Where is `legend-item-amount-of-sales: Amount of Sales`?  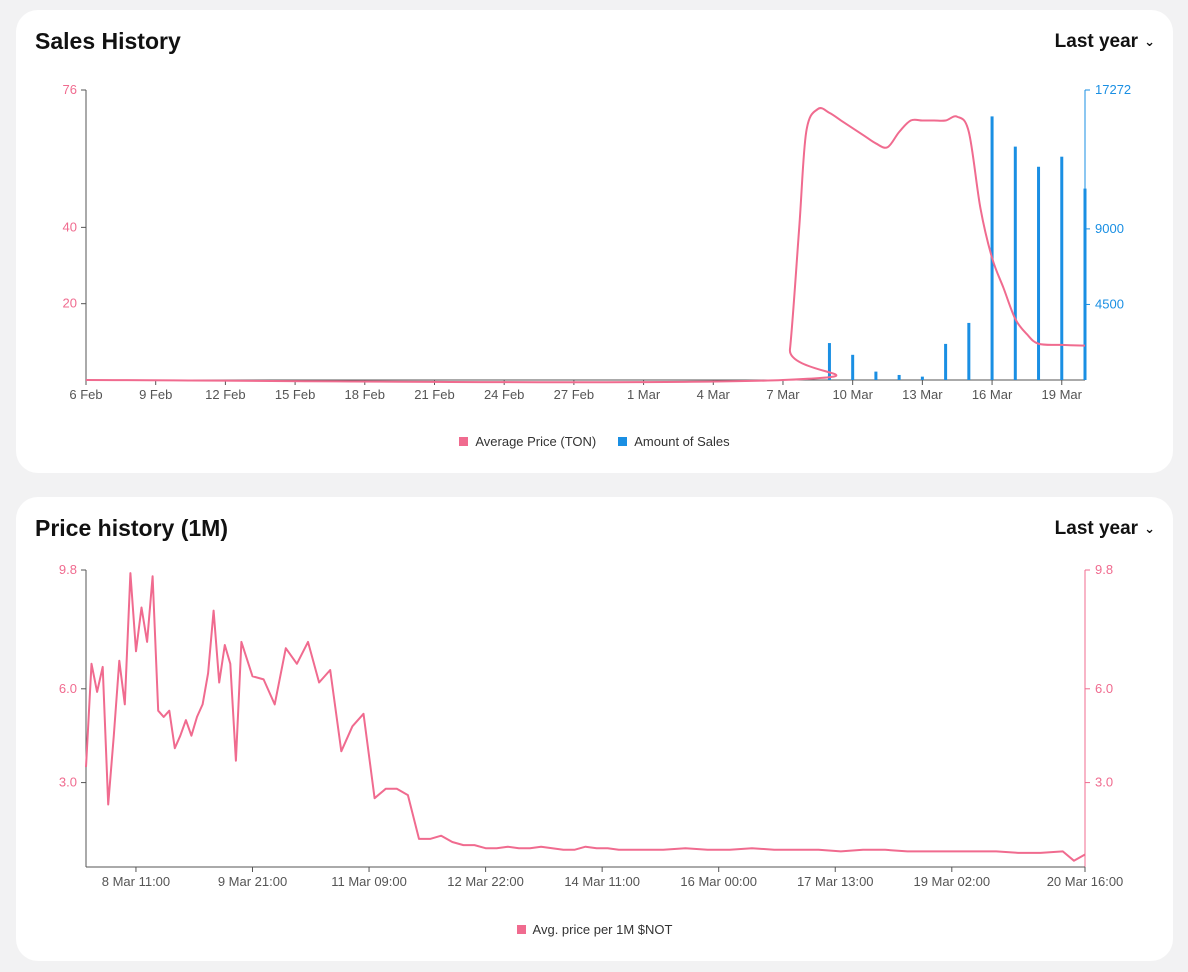 legend-item-amount-of-sales: Amount of Sales is located at coordinates (674, 441).